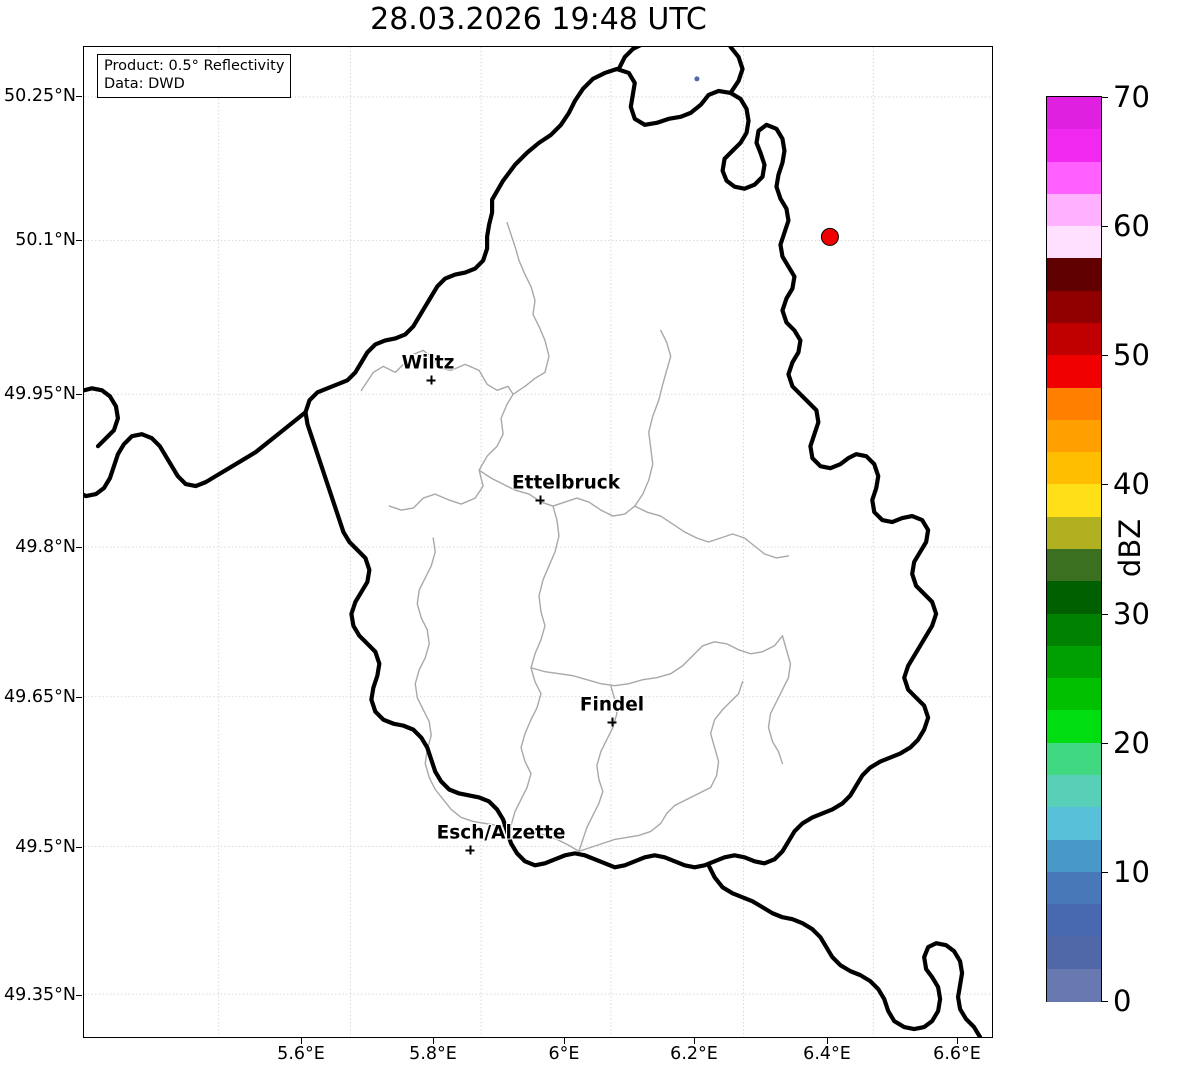 Image resolution: width=1184 pixels, height=1081 pixels. I want to click on city-label: Esch/Alzette, so click(501, 833).